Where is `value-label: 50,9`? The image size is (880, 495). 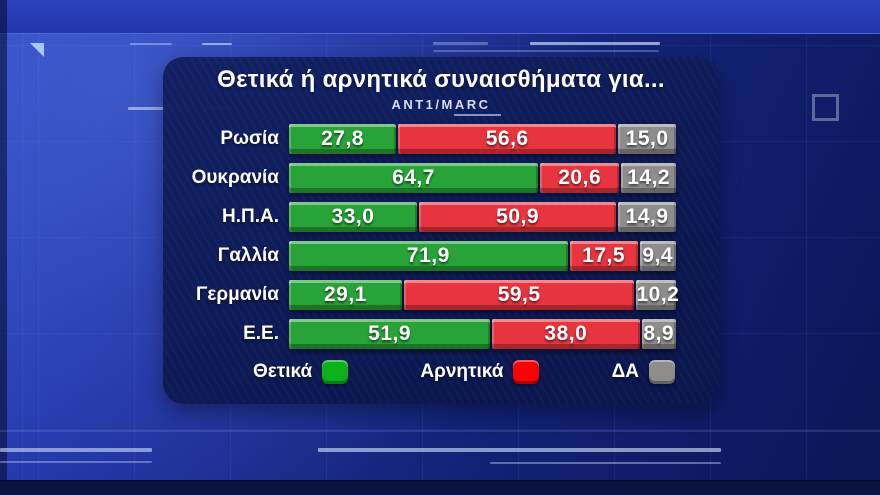 value-label: 50,9 is located at coordinates (518, 216).